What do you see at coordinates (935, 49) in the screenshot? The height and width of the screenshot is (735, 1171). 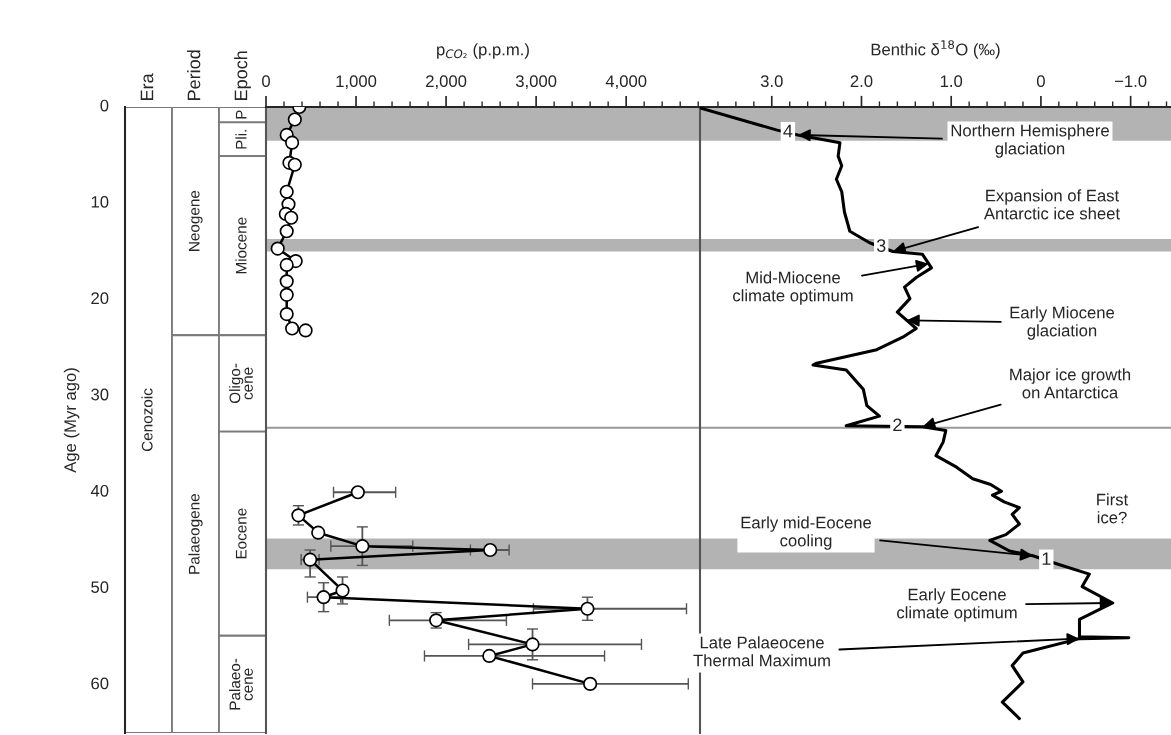 I see `x-axis-title: Benthic δ$^{18}$O (‰)` at bounding box center [935, 49].